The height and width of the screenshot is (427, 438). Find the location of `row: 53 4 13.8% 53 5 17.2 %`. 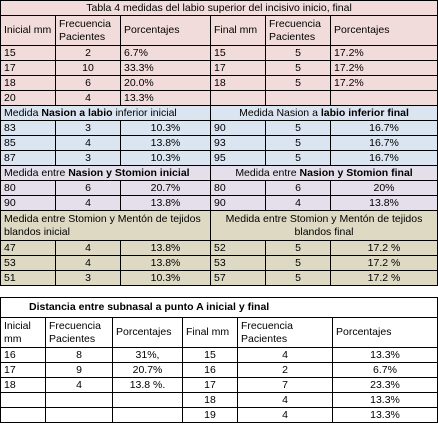

row: 53 4 13.8% 53 5 17.2 % is located at coordinates (219, 263).